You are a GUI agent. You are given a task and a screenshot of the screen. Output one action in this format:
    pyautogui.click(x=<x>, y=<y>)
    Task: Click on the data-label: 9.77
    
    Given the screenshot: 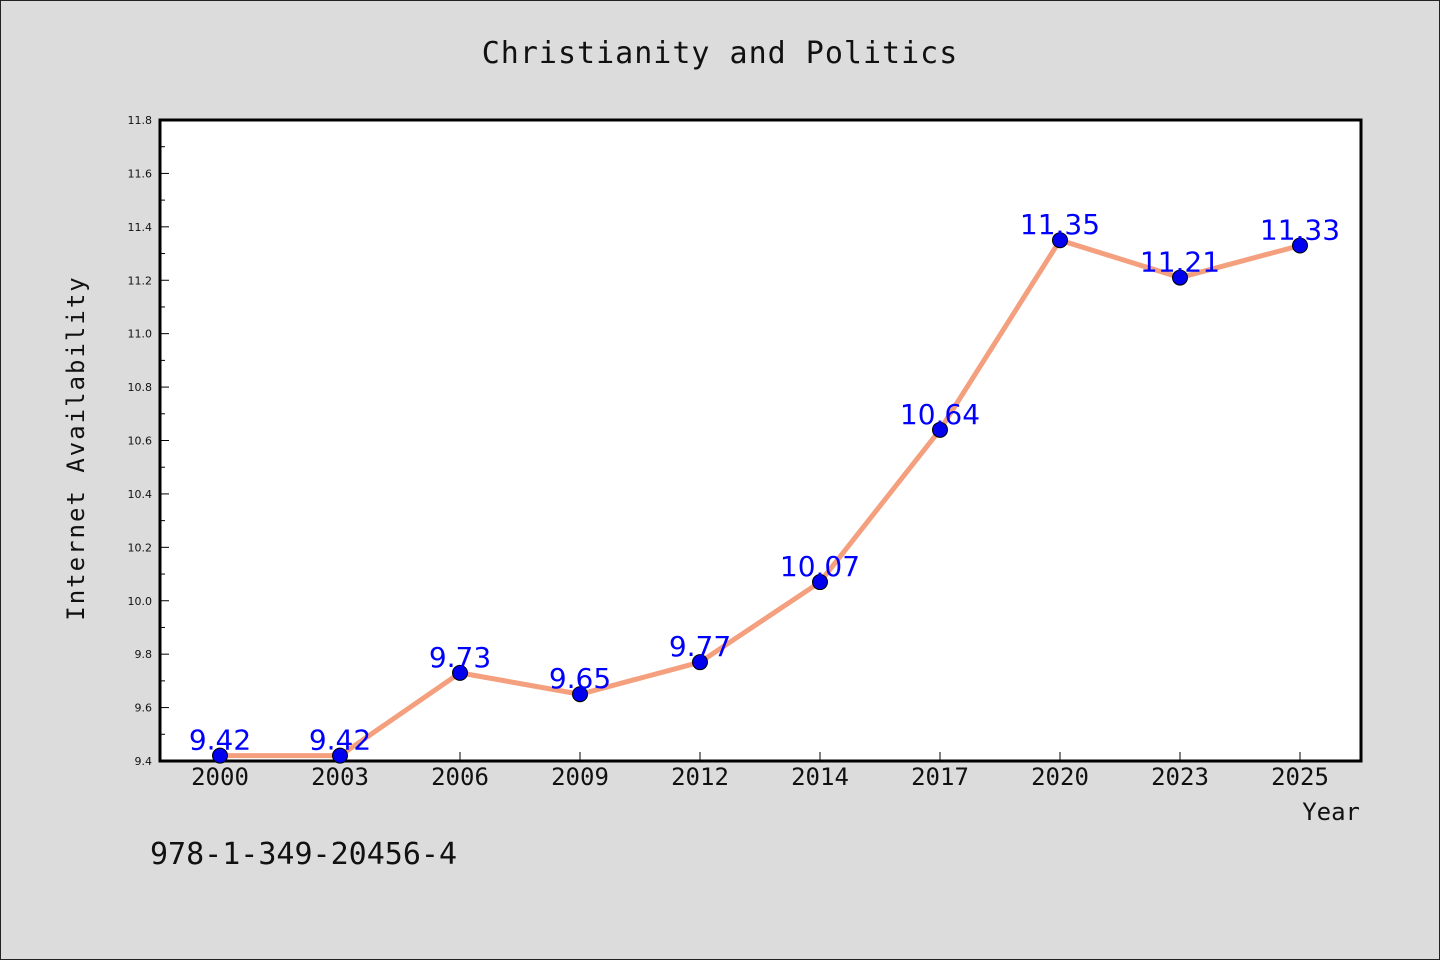 What is the action you would take?
    pyautogui.click(x=700, y=646)
    